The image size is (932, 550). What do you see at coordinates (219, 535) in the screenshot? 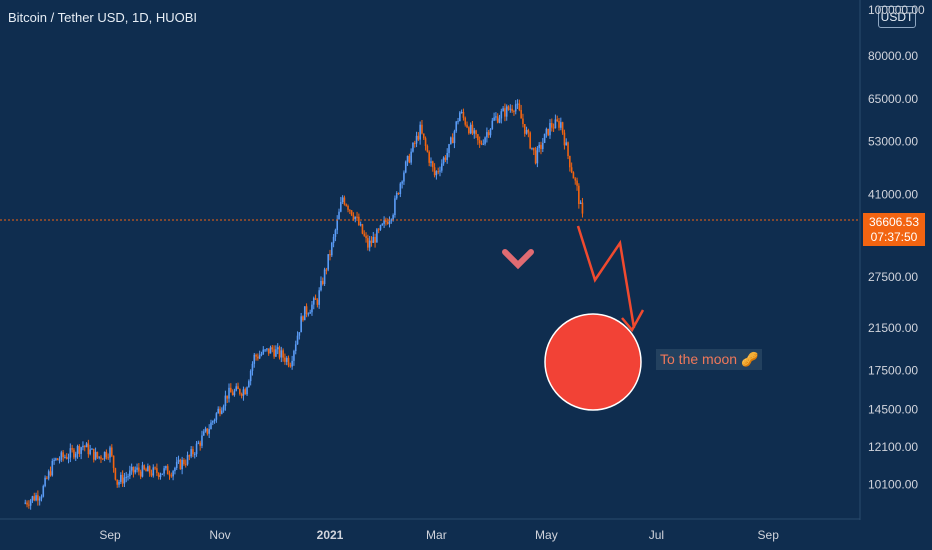
I see `x-tick-label: Nov` at bounding box center [219, 535].